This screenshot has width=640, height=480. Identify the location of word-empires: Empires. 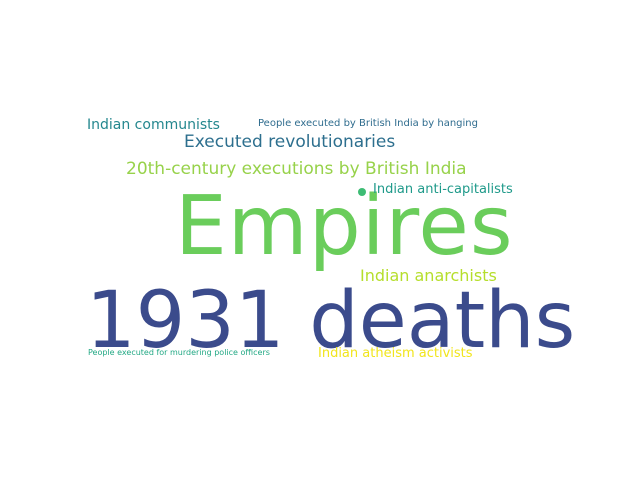
(344, 226).